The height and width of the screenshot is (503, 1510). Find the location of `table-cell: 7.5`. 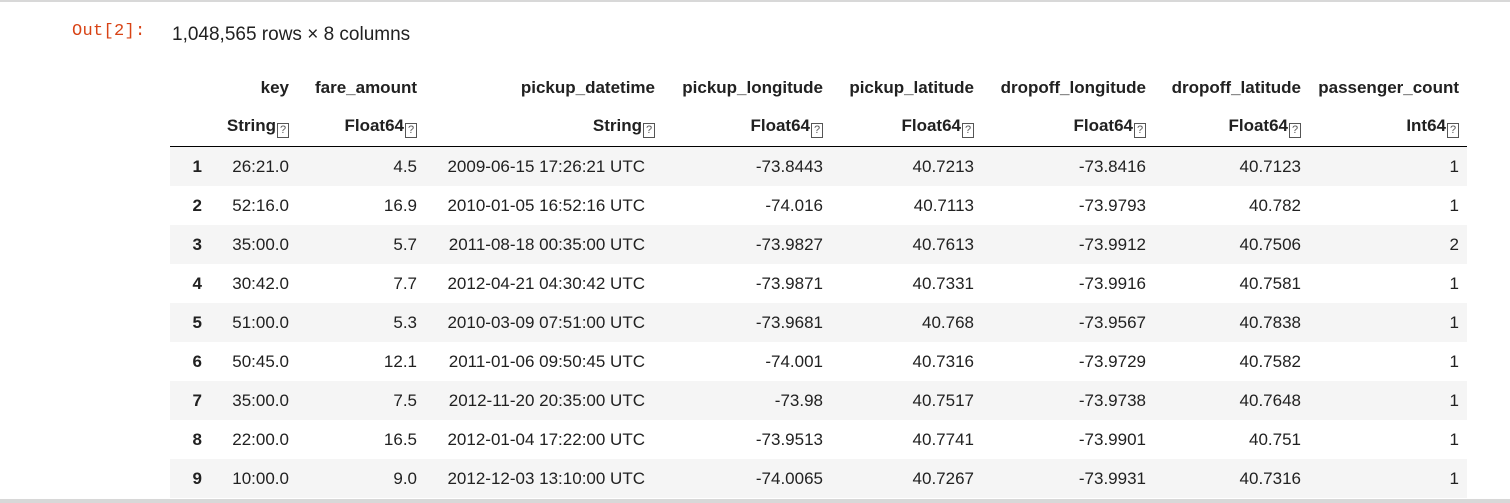

table-cell: 7.5 is located at coordinates (361, 400).